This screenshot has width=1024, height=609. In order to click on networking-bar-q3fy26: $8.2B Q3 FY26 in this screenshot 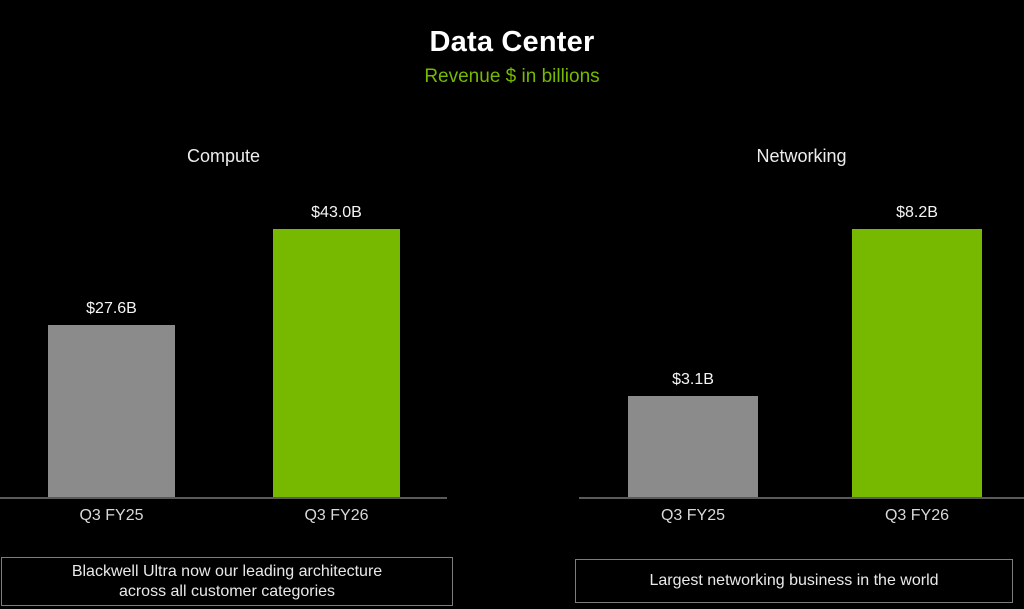, I will do `click(917, 364)`.